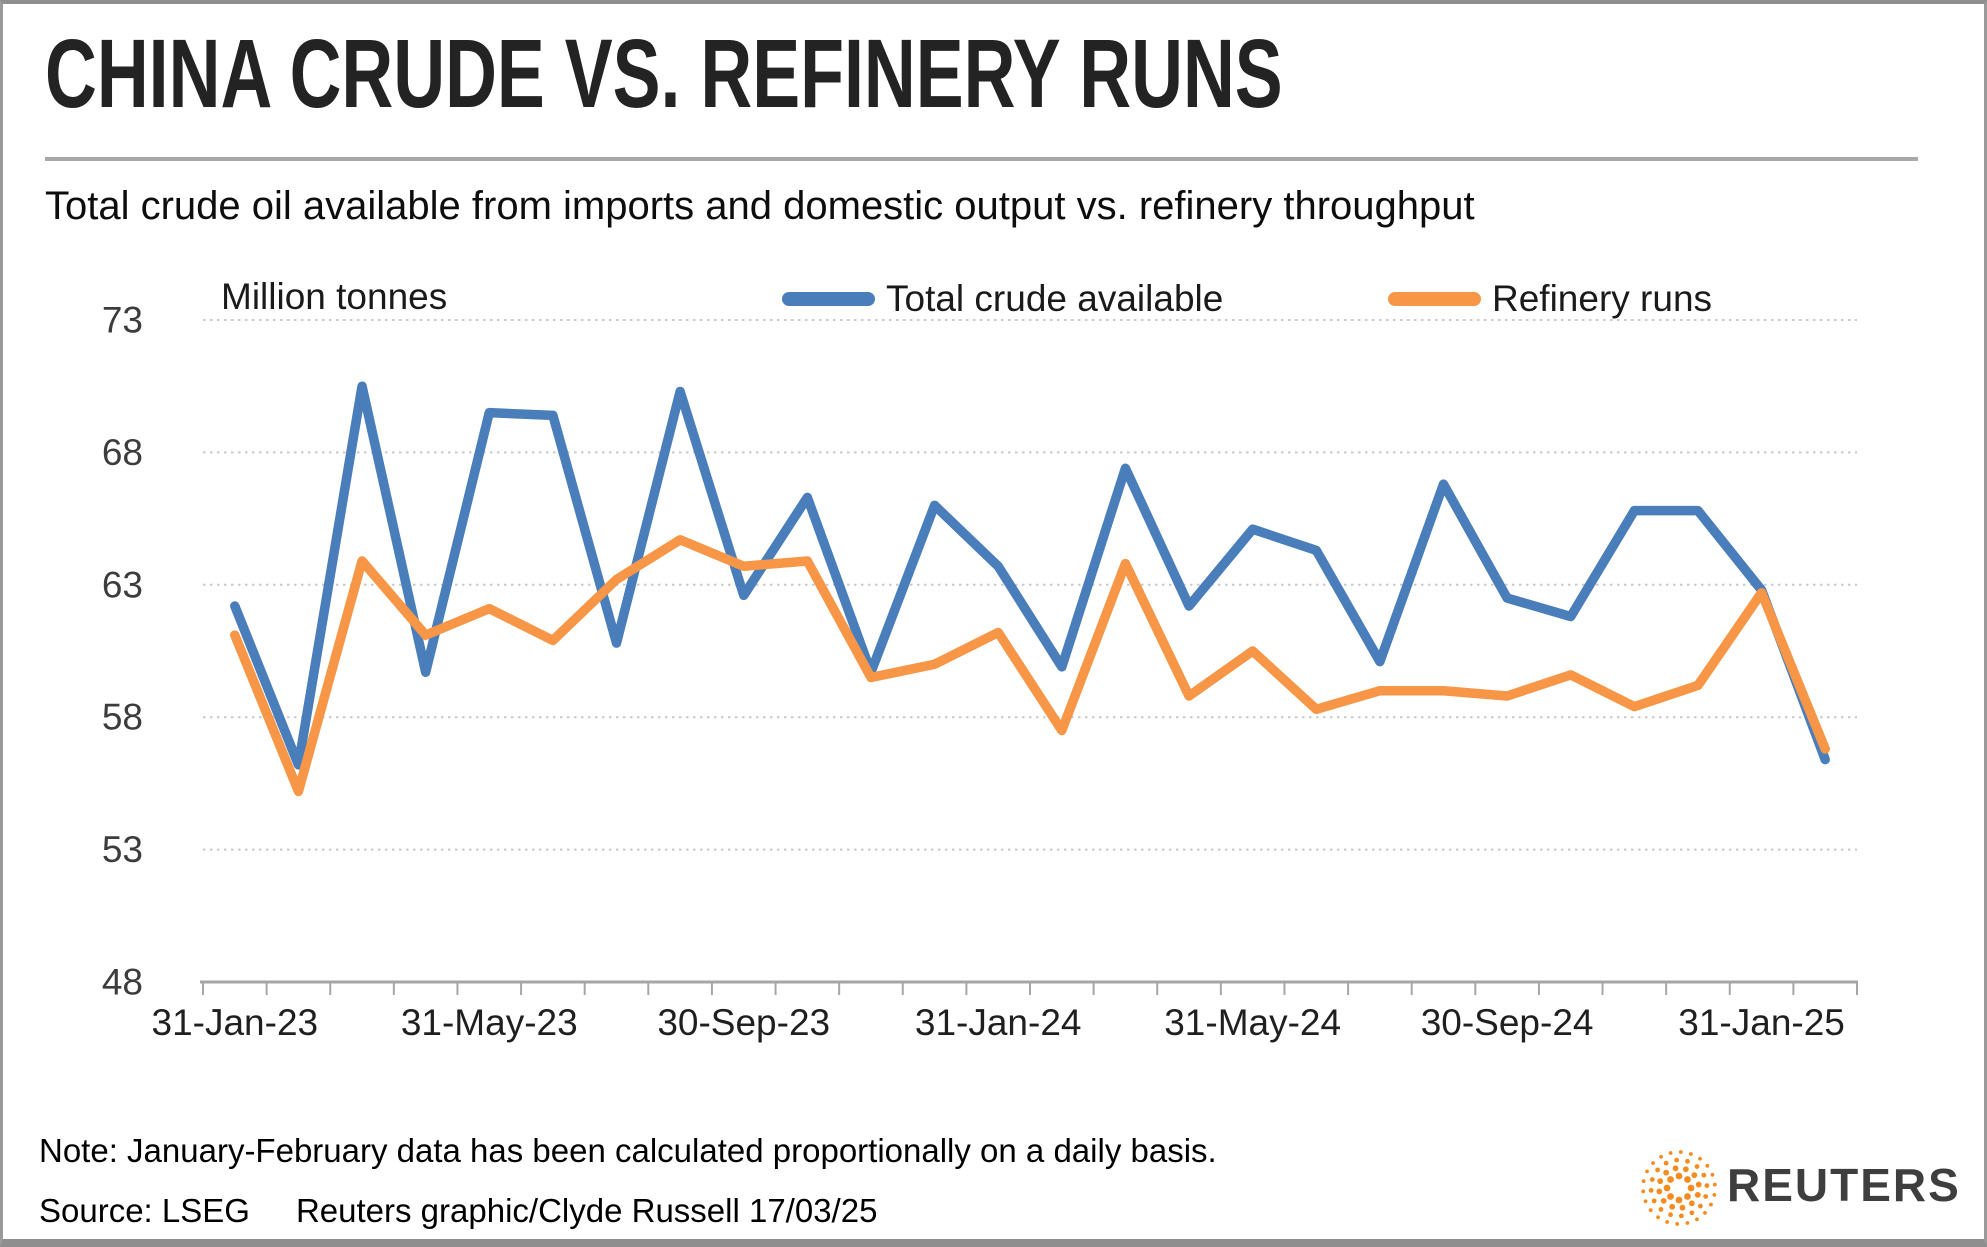  I want to click on graphic-credit: Reuters graphic/Clyde Russell 17/03/25, so click(586, 1210).